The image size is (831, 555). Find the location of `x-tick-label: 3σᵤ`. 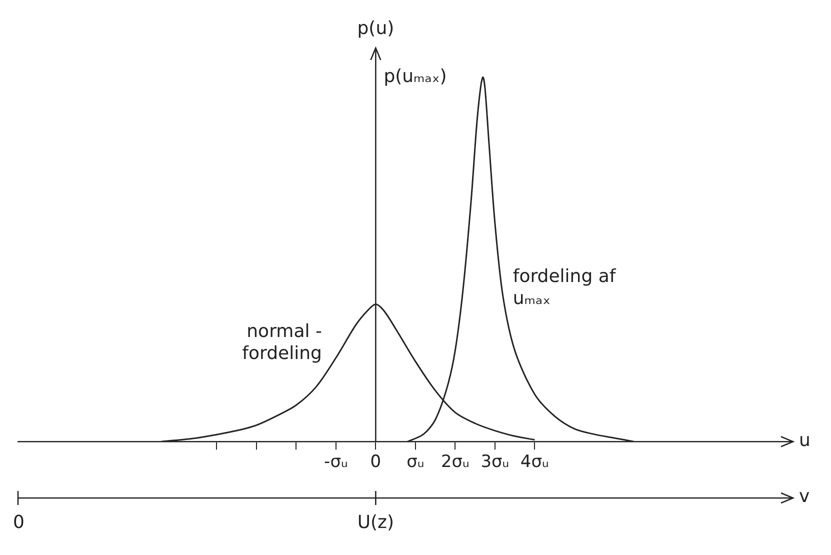

x-tick-label: 3σᵤ is located at coordinates (495, 462).